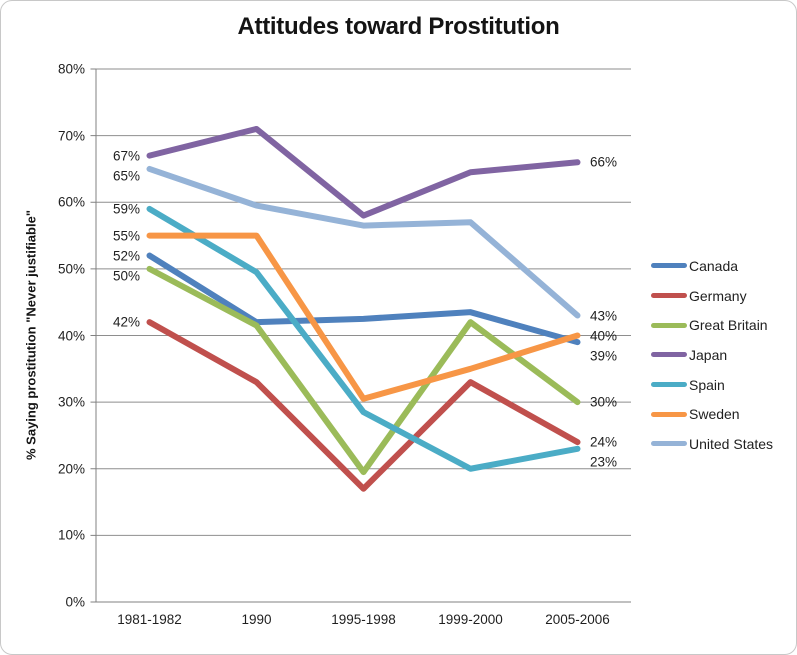 The width and height of the screenshot is (797, 655). What do you see at coordinates (363, 172) in the screenshot?
I see `series-line-japan` at bounding box center [363, 172].